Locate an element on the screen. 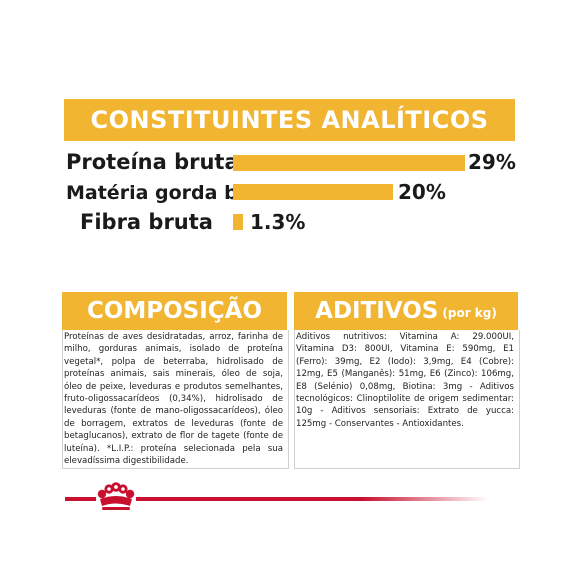  composition-header: COMPOSIÇÃO is located at coordinates (174, 311).